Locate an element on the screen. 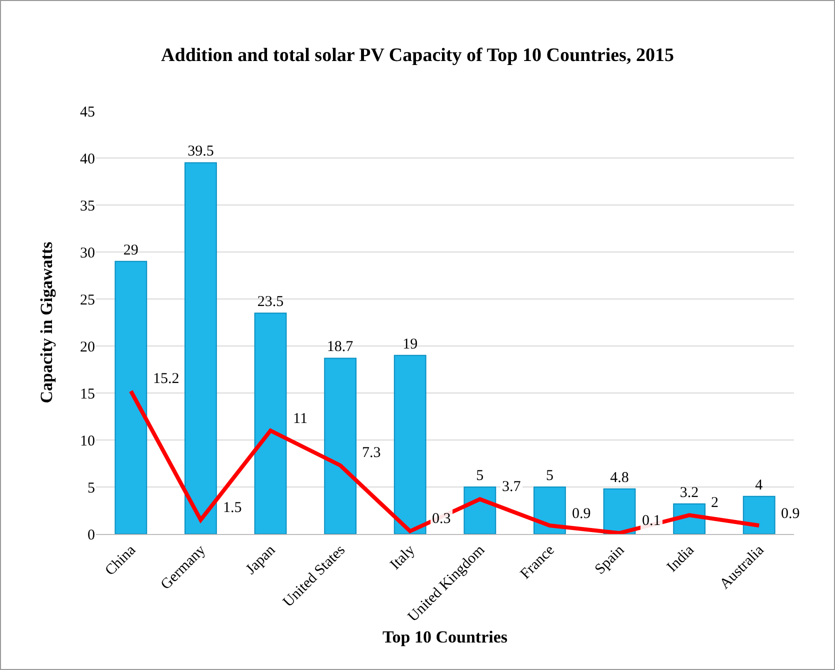 The image size is (835, 670). y-tick-label: 10 is located at coordinates (87, 441).